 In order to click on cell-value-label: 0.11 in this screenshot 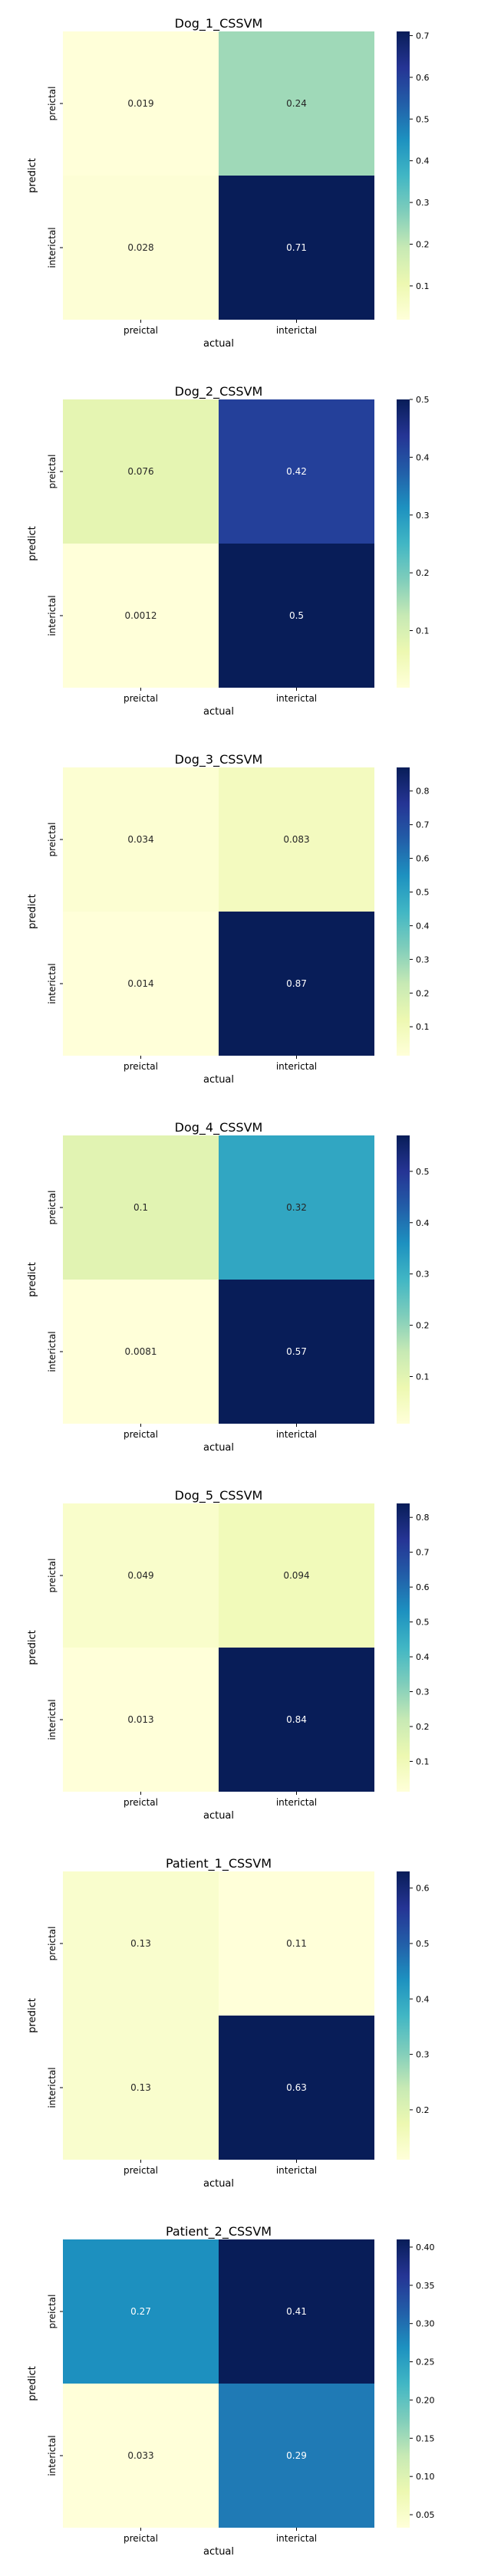, I will do `click(296, 1944)`.